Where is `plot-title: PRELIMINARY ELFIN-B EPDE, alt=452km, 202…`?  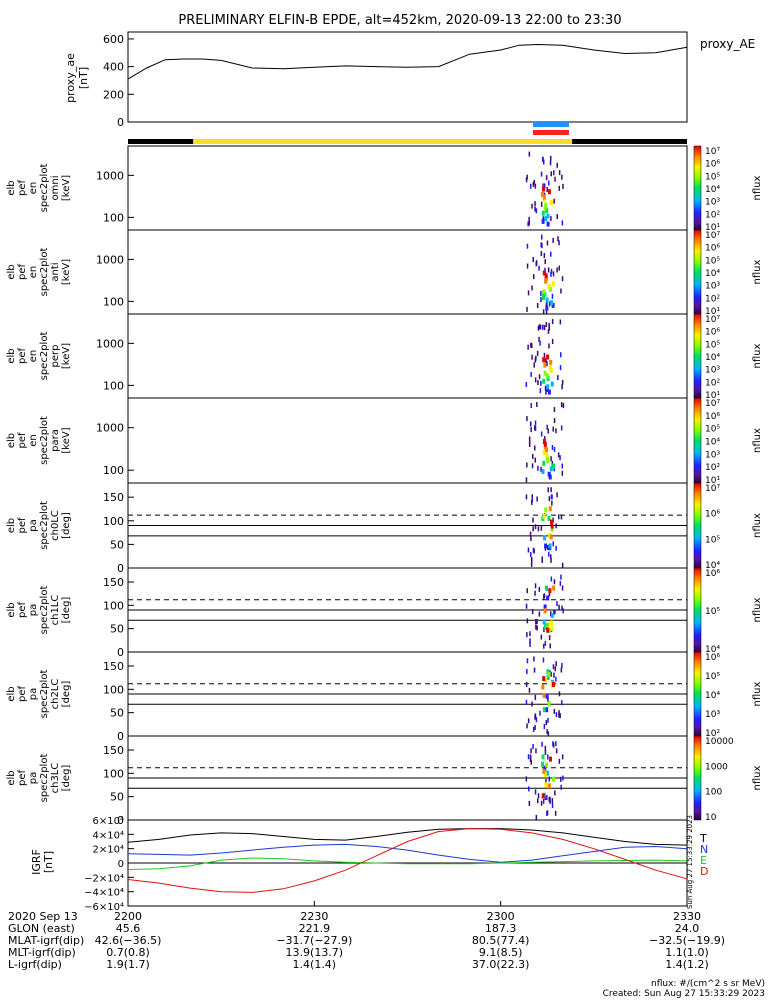 plot-title: PRELIMINARY ELFIN-B EPDE, alt=452km, 202… is located at coordinates (399, 20).